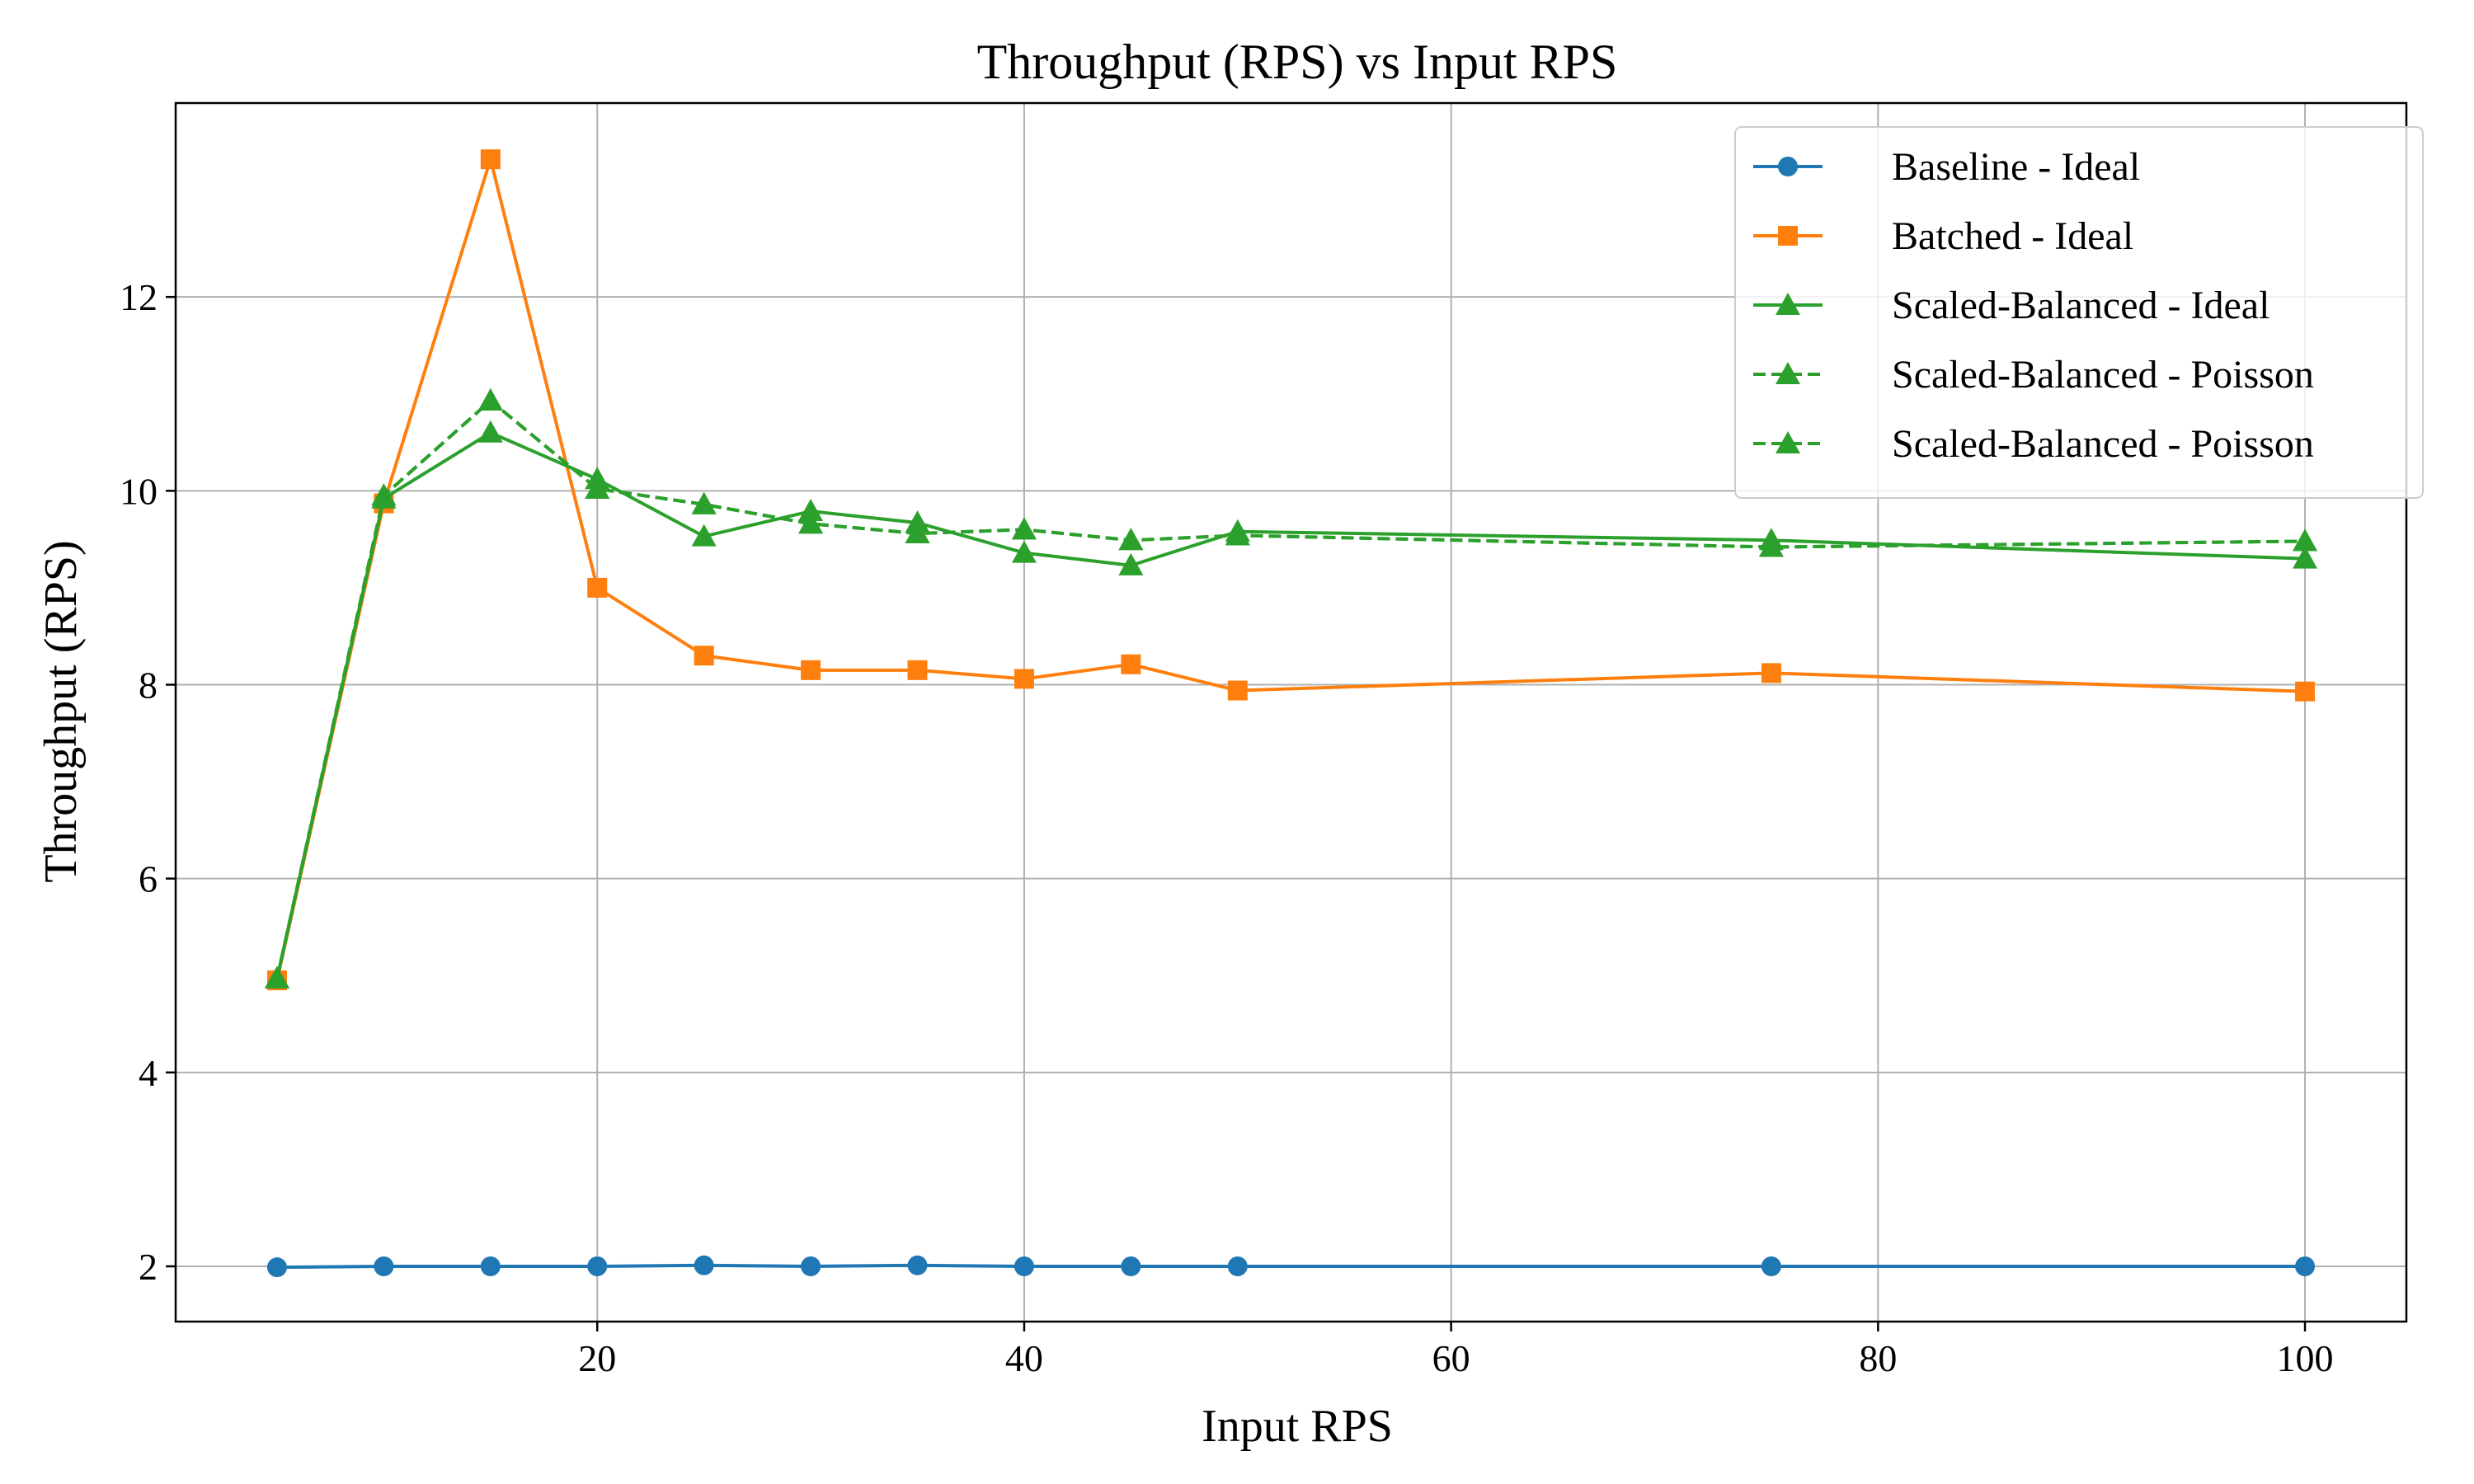  What do you see at coordinates (148, 1073) in the screenshot?
I see `y-tick-label: 4` at bounding box center [148, 1073].